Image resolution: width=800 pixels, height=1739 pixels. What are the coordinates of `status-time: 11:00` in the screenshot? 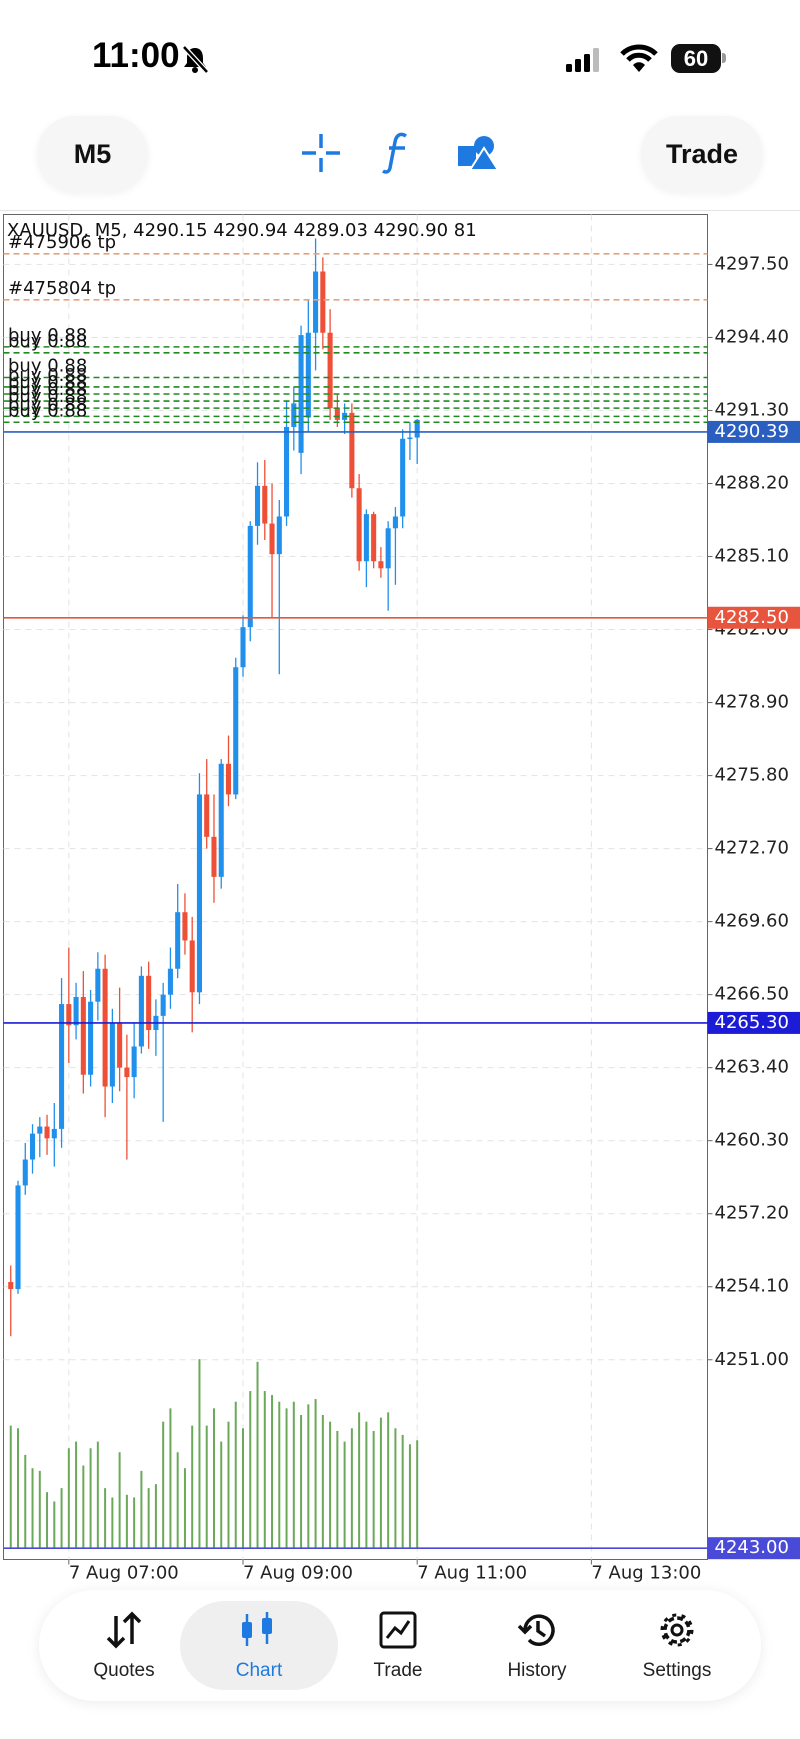 It's located at (136, 55).